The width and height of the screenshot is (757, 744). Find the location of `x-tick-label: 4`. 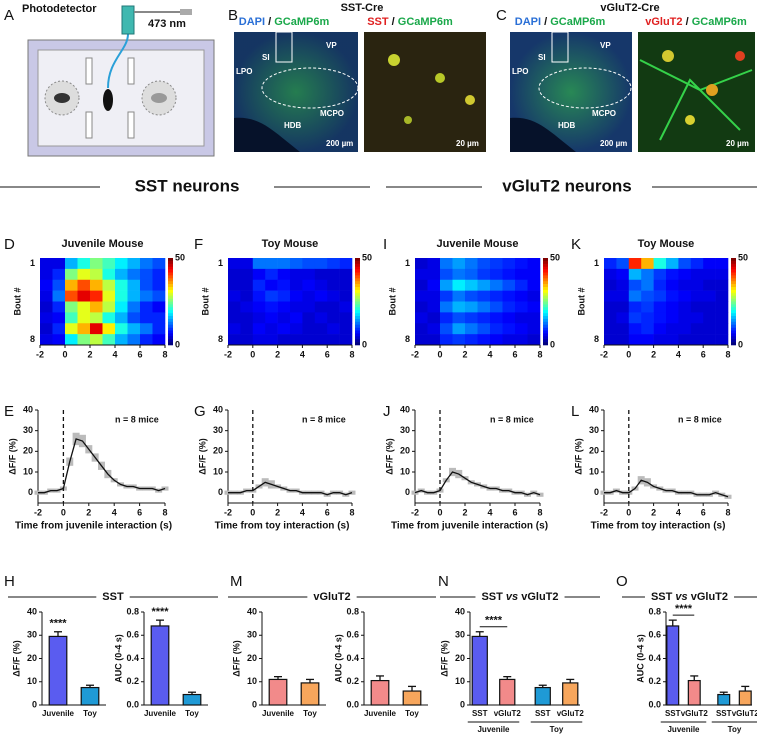

x-tick-label: 4 is located at coordinates (302, 512).